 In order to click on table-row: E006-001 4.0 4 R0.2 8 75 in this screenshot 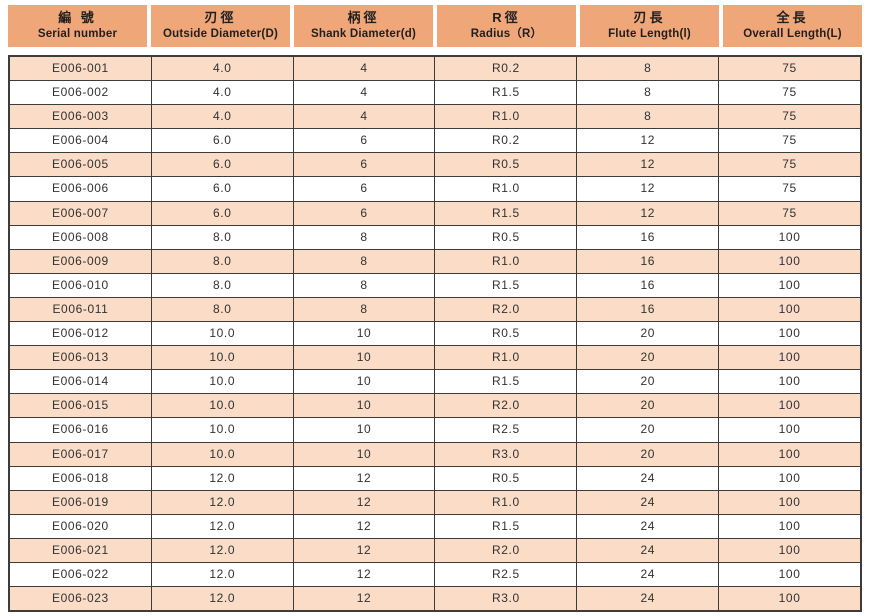, I will do `click(435, 69)`.